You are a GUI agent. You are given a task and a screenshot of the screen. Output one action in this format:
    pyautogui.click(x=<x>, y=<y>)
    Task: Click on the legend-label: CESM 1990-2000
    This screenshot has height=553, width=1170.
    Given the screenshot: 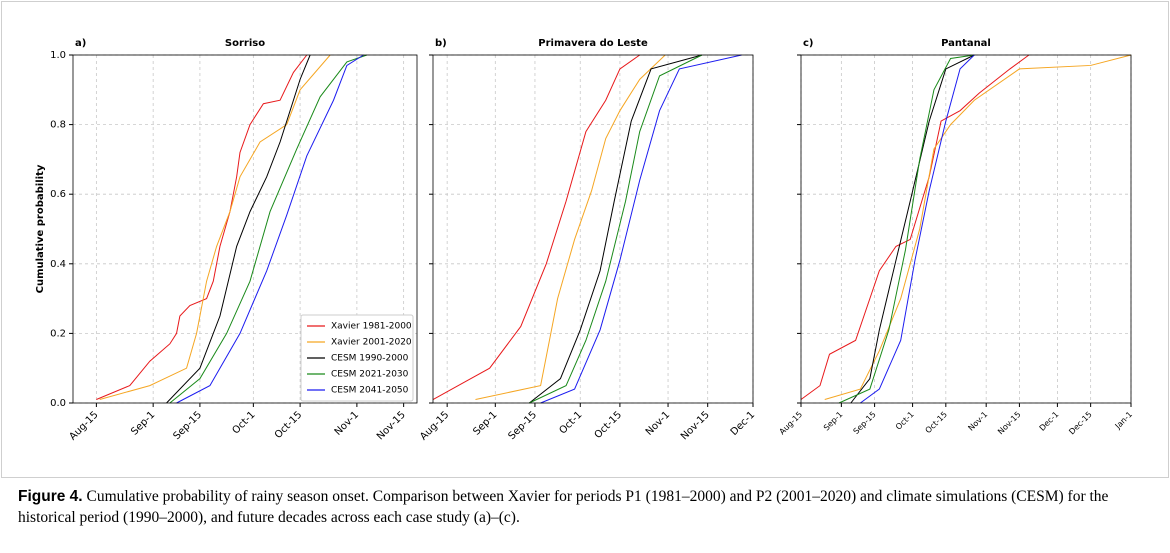 What is the action you would take?
    pyautogui.click(x=370, y=359)
    